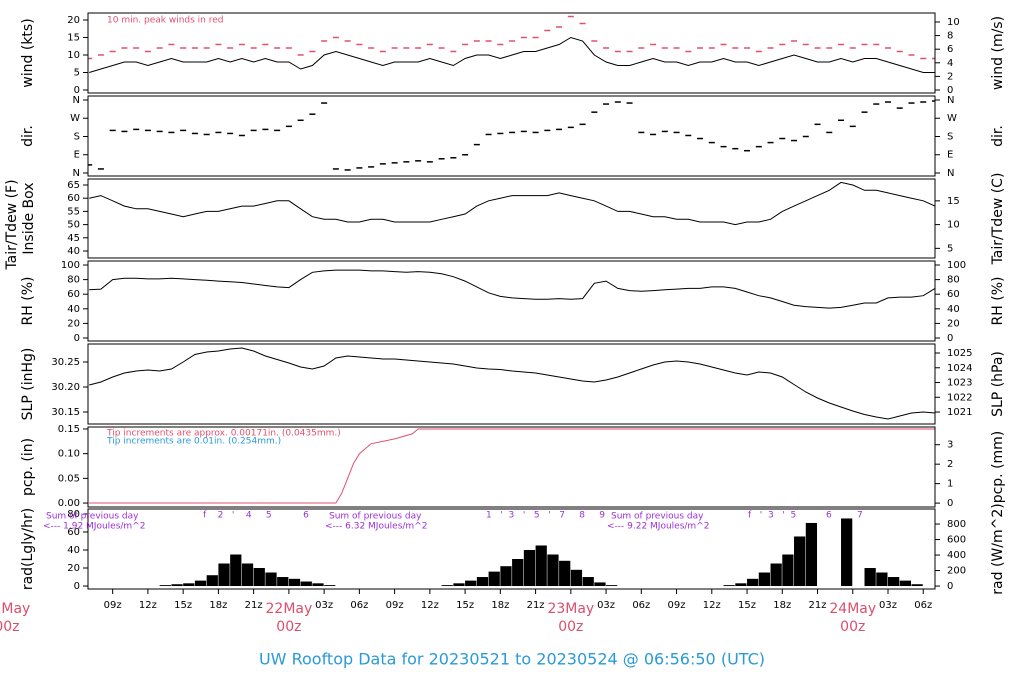  Describe the element at coordinates (950, 484) in the screenshot. I see `y2-tick-label: 1` at that location.